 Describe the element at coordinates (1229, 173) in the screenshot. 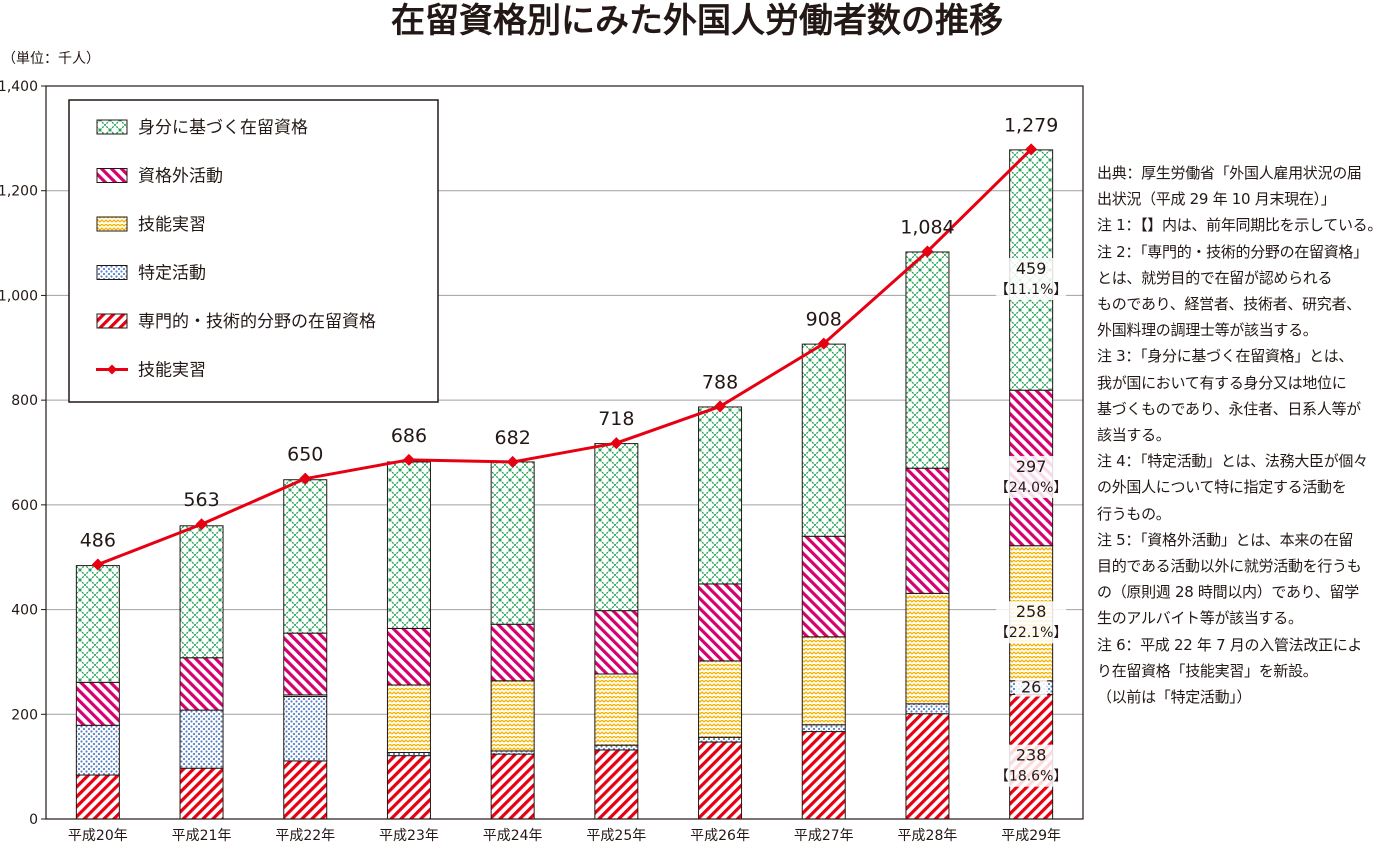

I see `note-line: 出典：厚生労働省「外国人雇用状況の届` at that location.